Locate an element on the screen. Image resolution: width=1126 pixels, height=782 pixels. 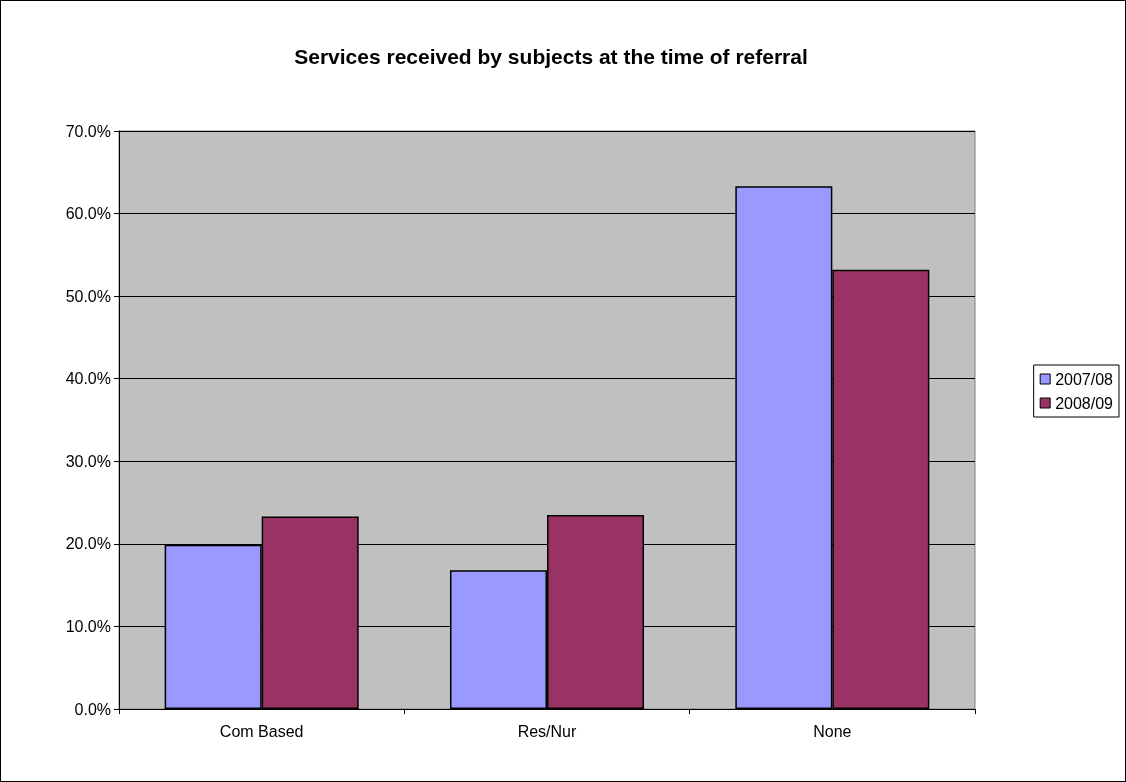
y-tick-label: 50.0% is located at coordinates (88, 296).